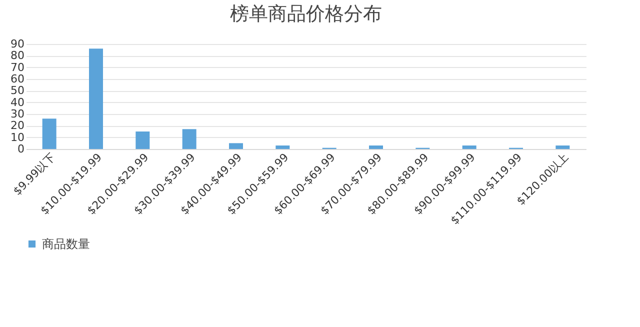  What do you see at coordinates (17, 67) in the screenshot?
I see `y-tick-label: 70` at bounding box center [17, 67].